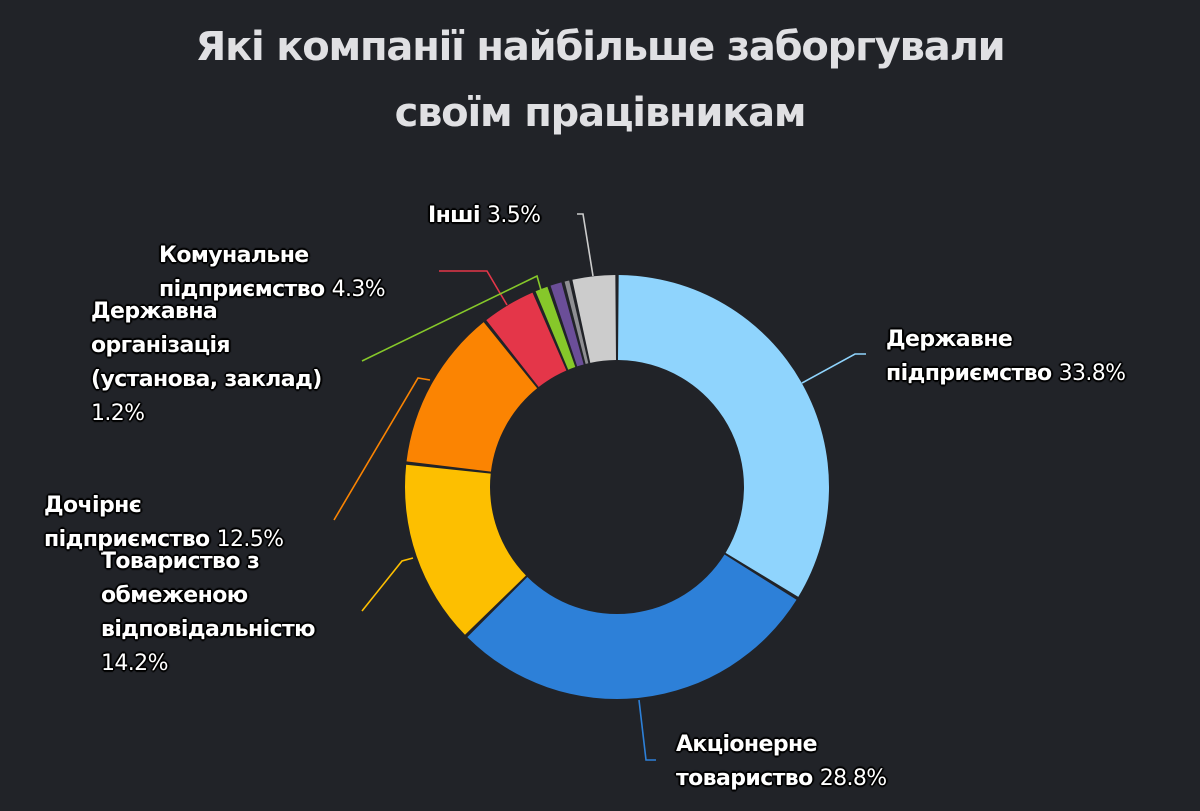 This screenshot has width=1200, height=811. Describe the element at coordinates (208, 629) in the screenshot. I see `label-text: відповідальністю` at that location.